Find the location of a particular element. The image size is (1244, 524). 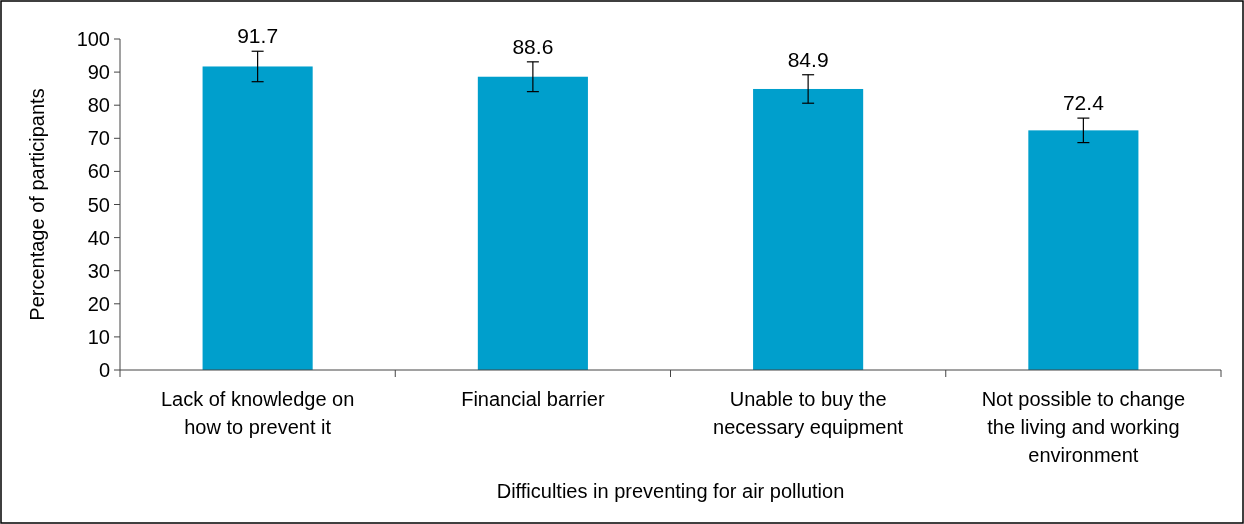

y-tick-label: 60 is located at coordinates (98, 171).